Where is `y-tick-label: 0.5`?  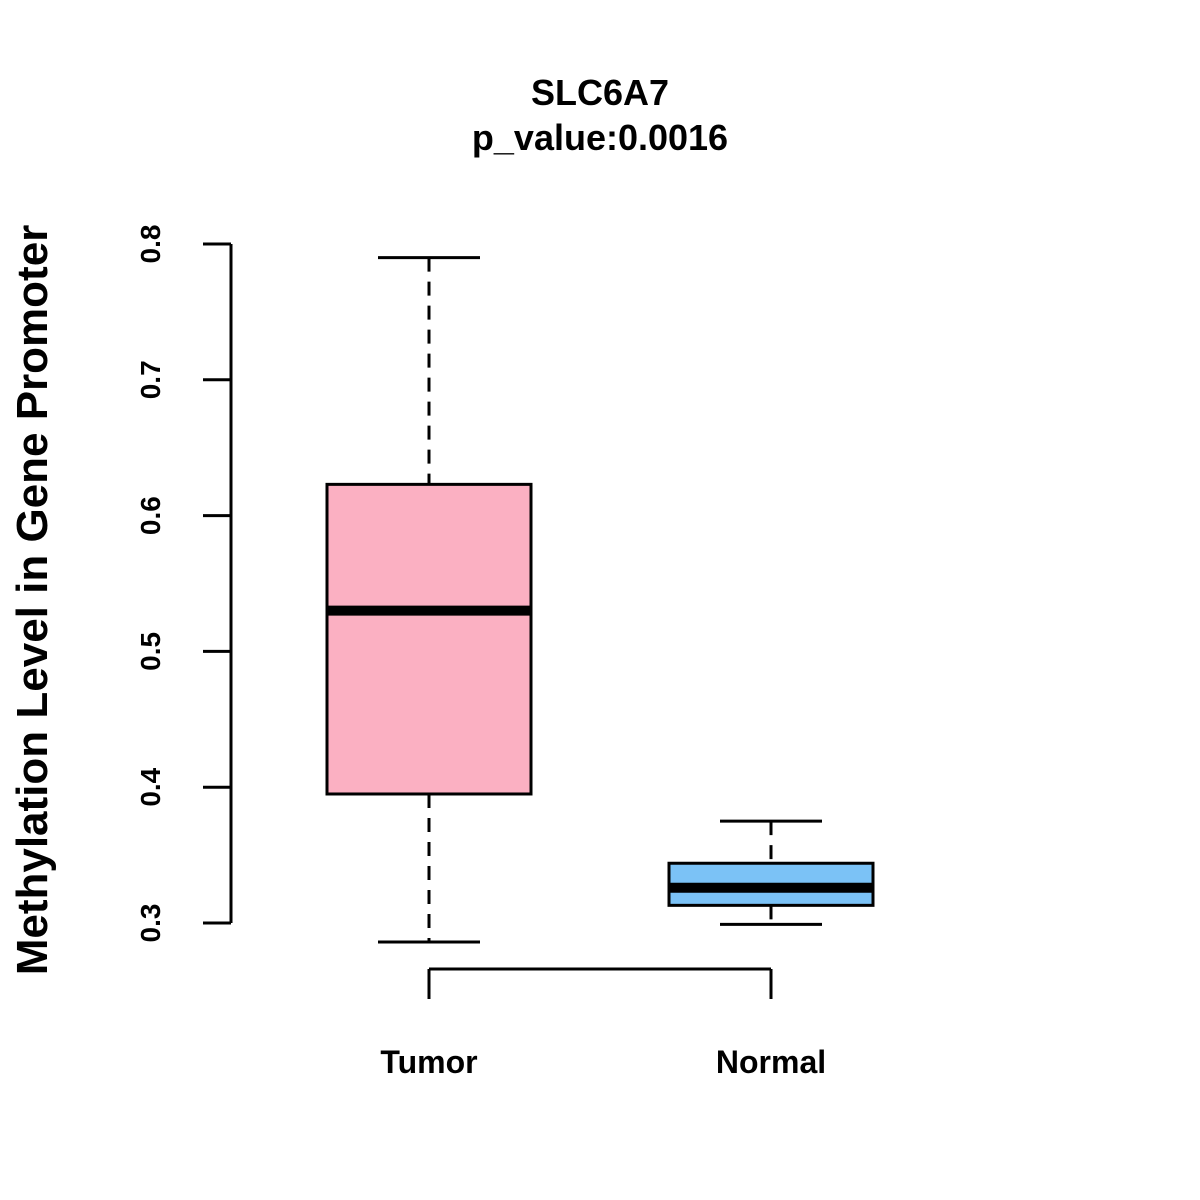 y-tick-label: 0.5 is located at coordinates (150, 651).